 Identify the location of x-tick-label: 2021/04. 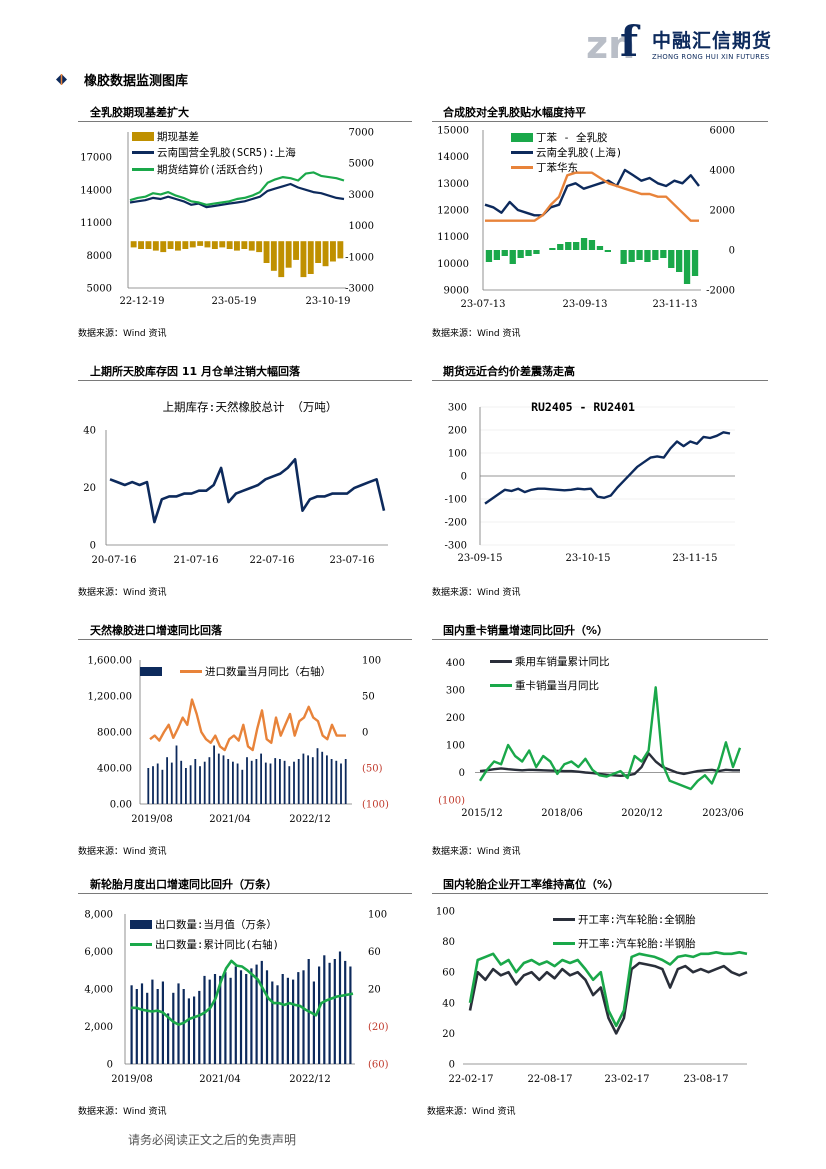
(230, 819).